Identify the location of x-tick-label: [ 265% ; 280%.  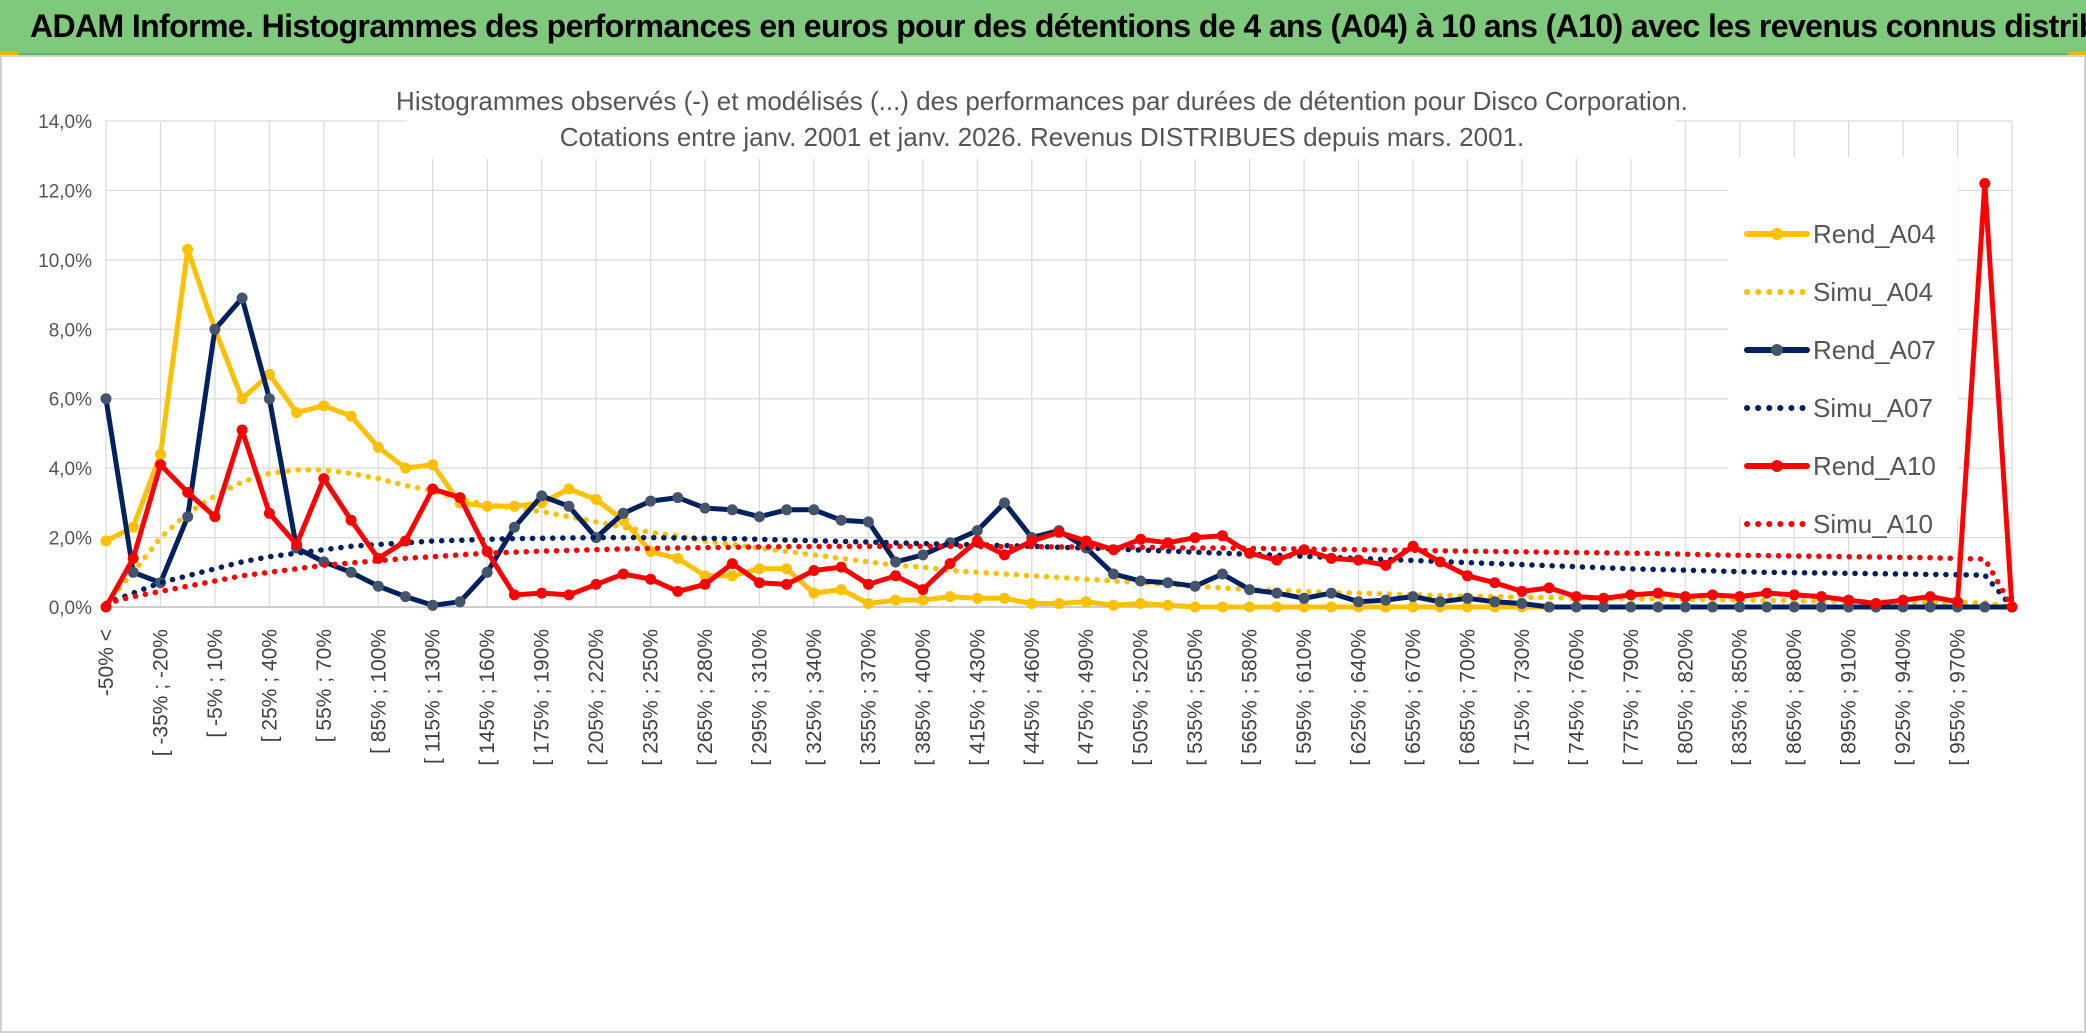
(705, 697).